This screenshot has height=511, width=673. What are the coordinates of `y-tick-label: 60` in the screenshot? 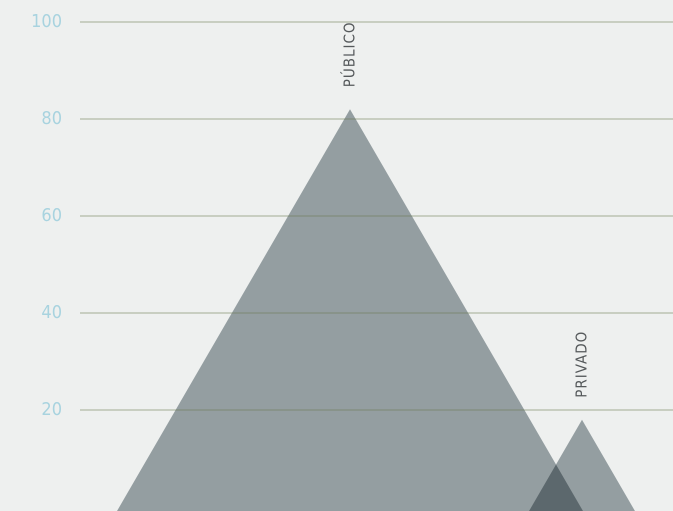 It's located at (51, 215).